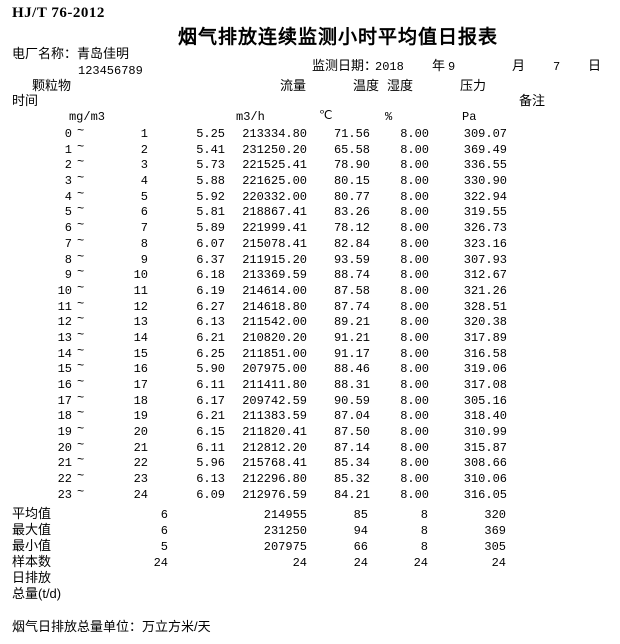 The width and height of the screenshot is (620, 644). What do you see at coordinates (37, 593) in the screenshot?
I see `summary-label: 总量(t/d)` at bounding box center [37, 593].